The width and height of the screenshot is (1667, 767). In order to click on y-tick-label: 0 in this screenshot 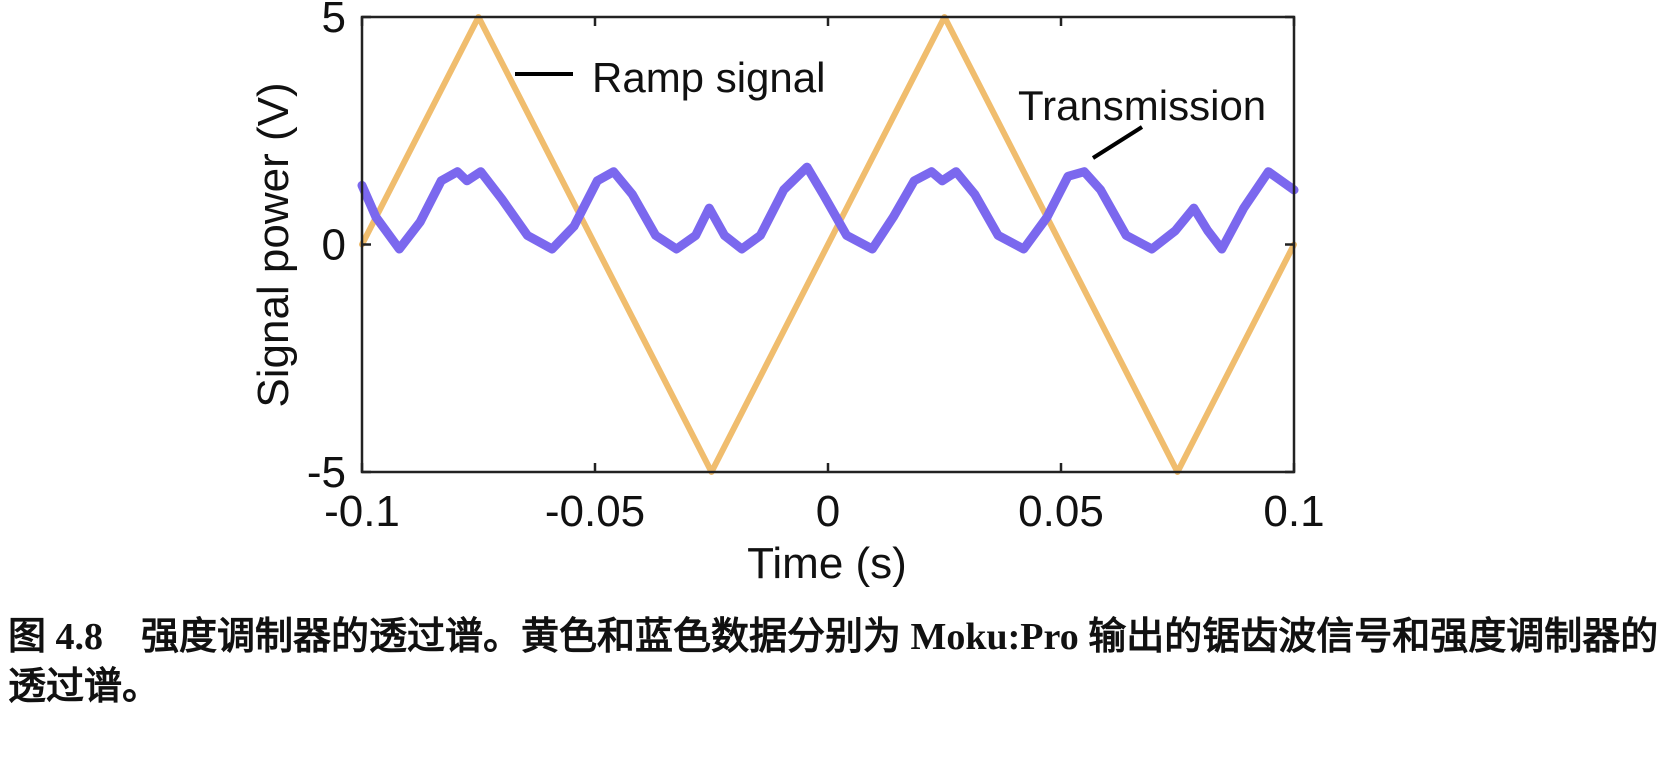, I will do `click(334, 245)`.